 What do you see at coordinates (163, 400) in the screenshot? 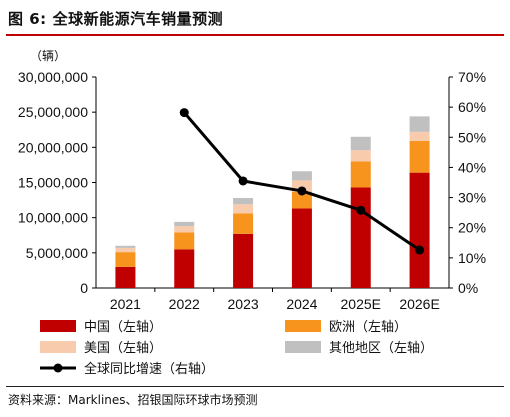
I see `source-text: Marklines、招银国际环球市场预测` at bounding box center [163, 400].